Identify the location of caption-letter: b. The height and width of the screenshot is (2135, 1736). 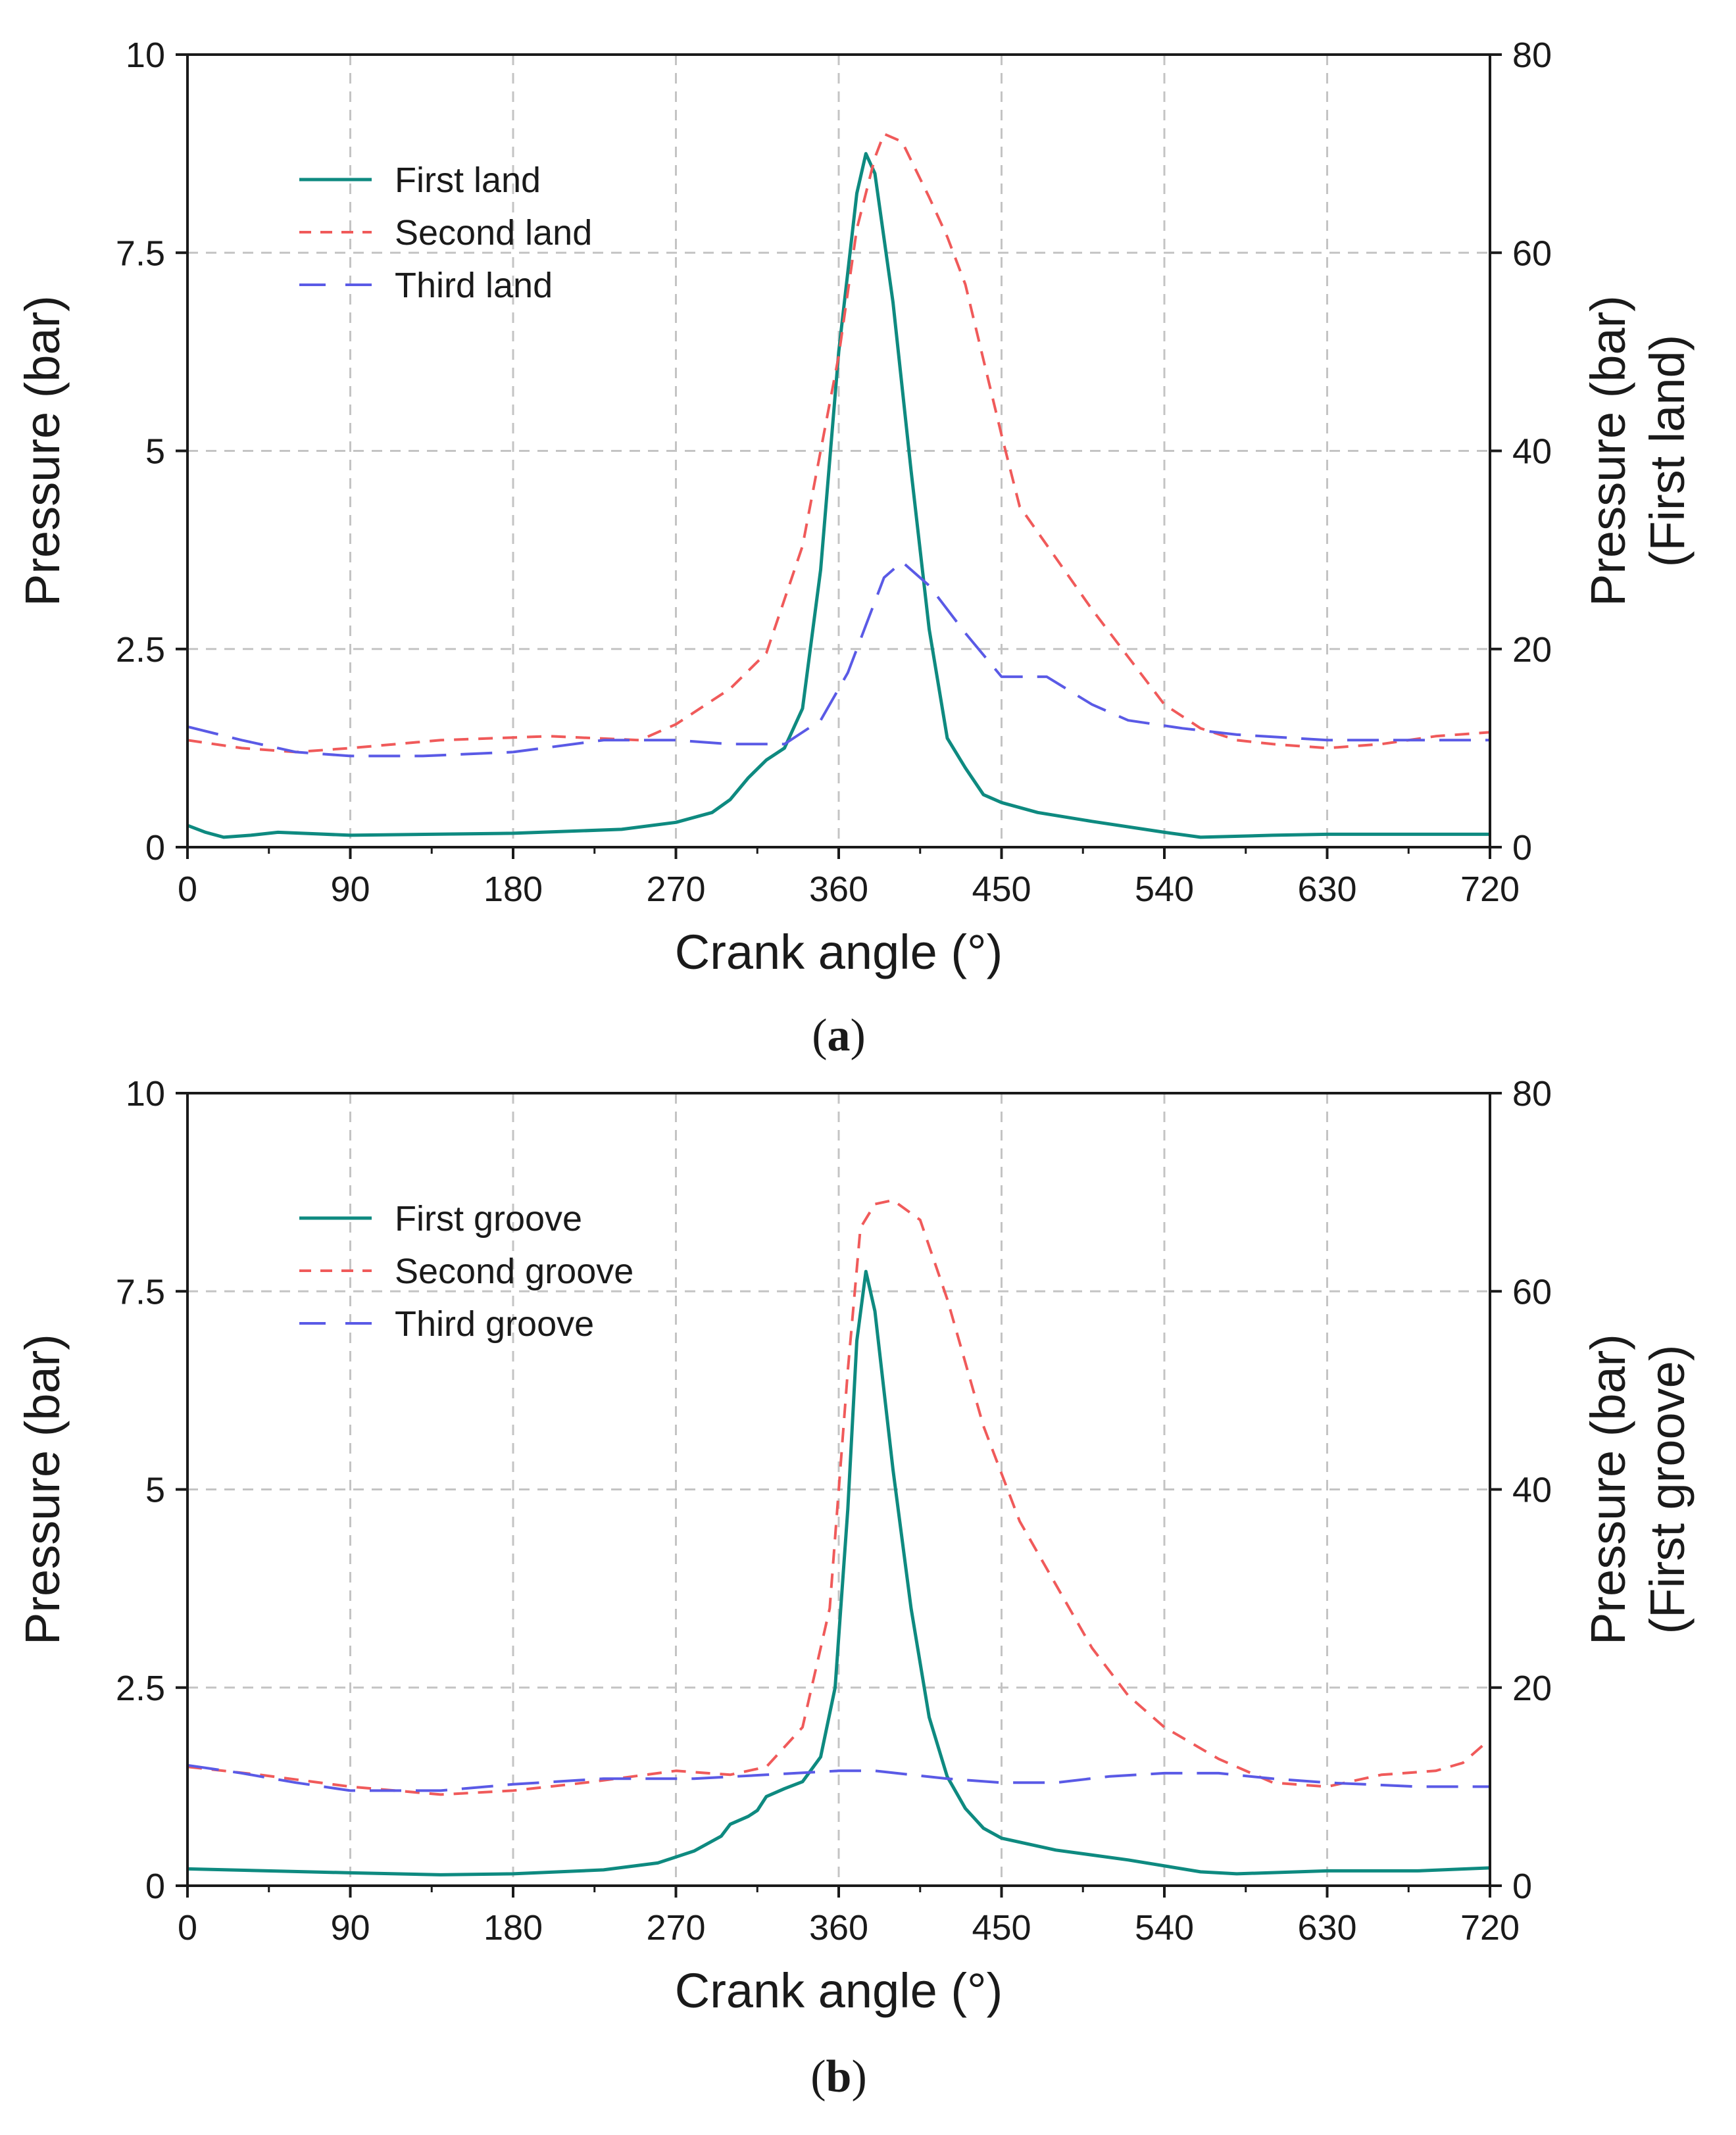
(839, 2076).